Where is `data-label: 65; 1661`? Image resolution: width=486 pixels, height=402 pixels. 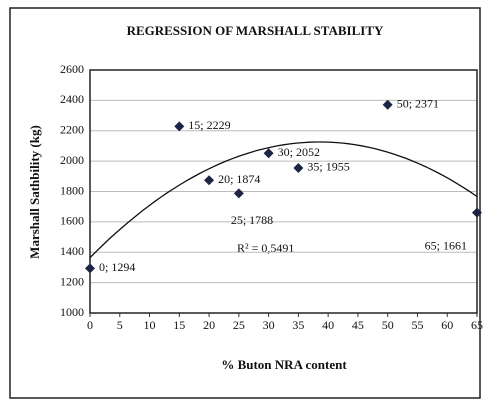 data-label: 65; 1661 is located at coordinates (446, 245).